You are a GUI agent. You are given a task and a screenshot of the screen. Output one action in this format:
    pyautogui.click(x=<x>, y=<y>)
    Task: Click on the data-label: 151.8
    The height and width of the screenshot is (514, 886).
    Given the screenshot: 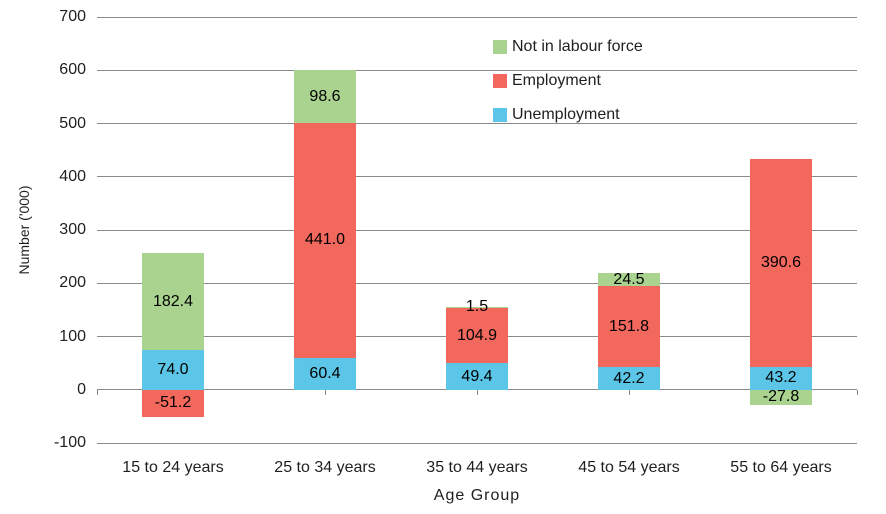 What is the action you would take?
    pyautogui.click(x=629, y=326)
    